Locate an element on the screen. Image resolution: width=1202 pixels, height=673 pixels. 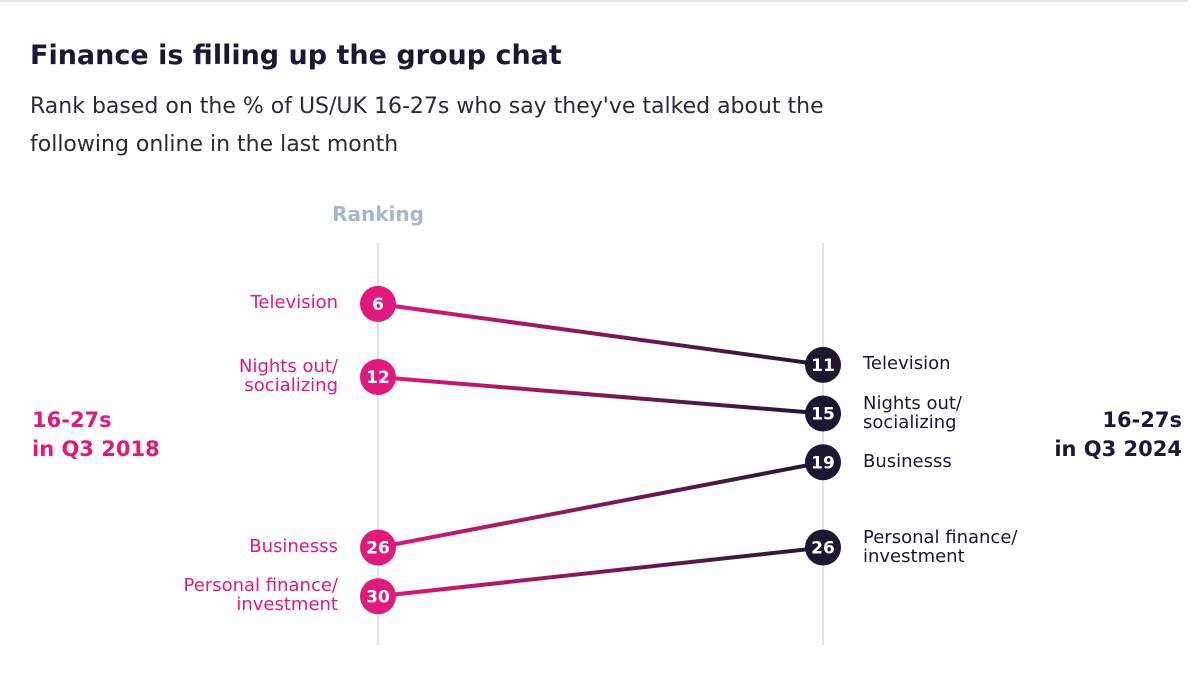
chart-title: Finance is filling up the group chat is located at coordinates (296, 55).